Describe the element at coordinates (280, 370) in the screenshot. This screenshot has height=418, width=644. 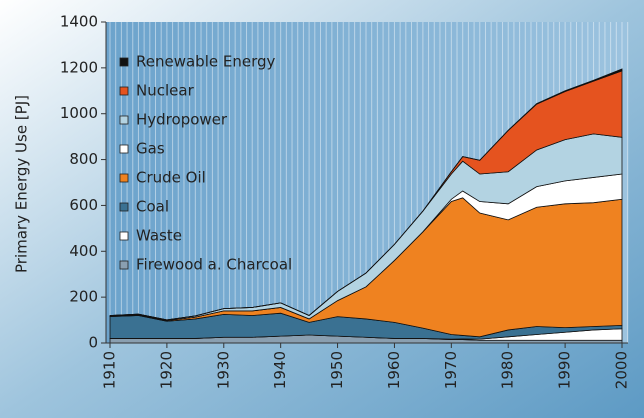
I see `x-tick-label: 1940` at that location.